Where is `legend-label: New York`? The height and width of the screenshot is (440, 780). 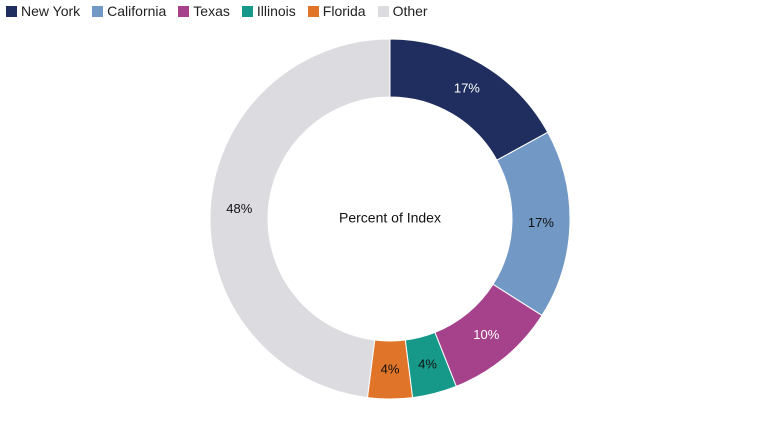
legend-label: New York is located at coordinates (51, 11).